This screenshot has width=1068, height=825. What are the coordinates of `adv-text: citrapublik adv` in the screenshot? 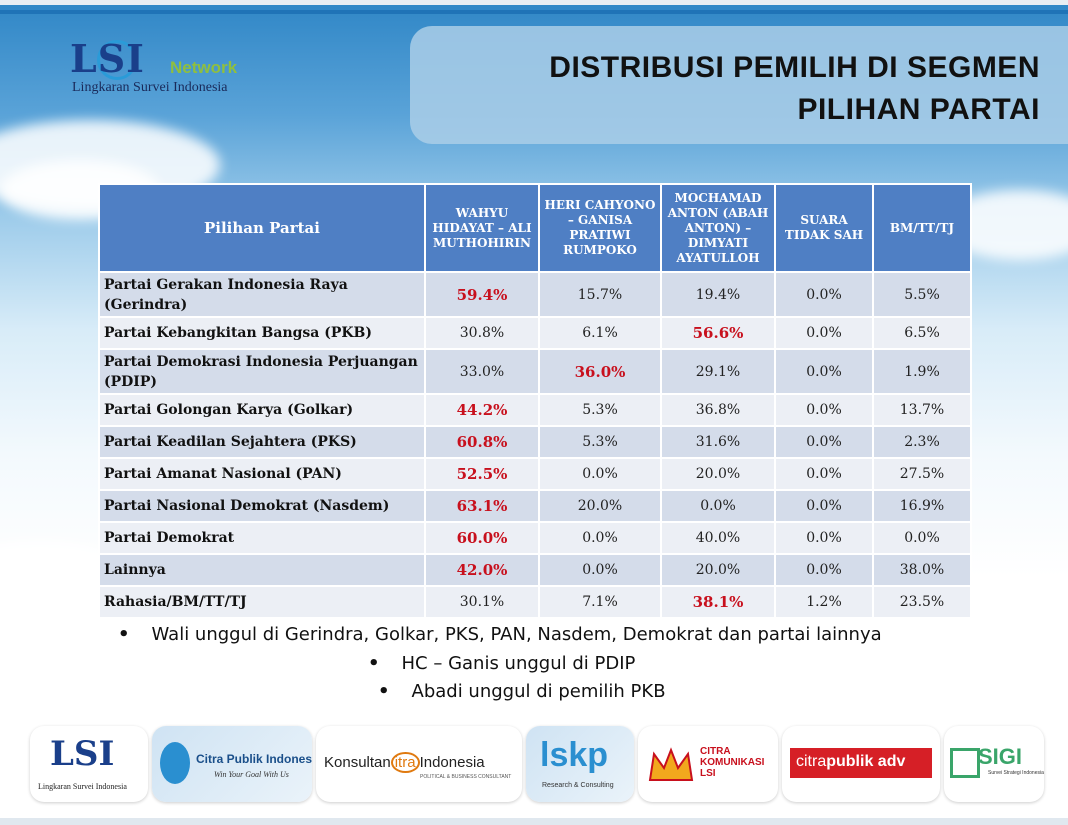 It's located at (850, 762).